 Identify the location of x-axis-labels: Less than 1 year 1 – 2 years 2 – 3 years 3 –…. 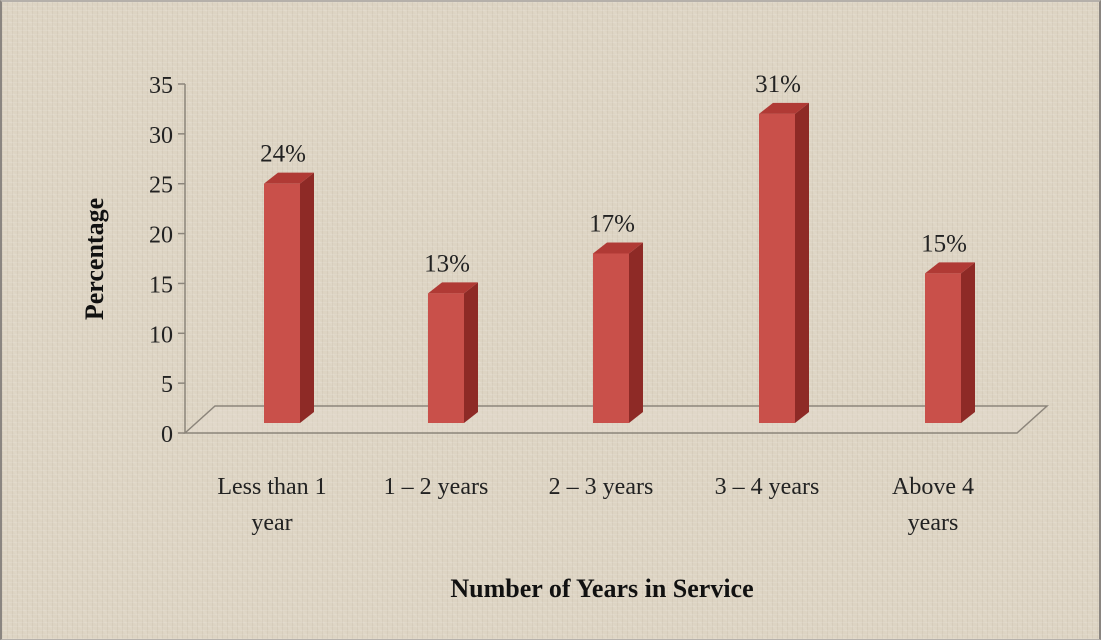
(595, 505).